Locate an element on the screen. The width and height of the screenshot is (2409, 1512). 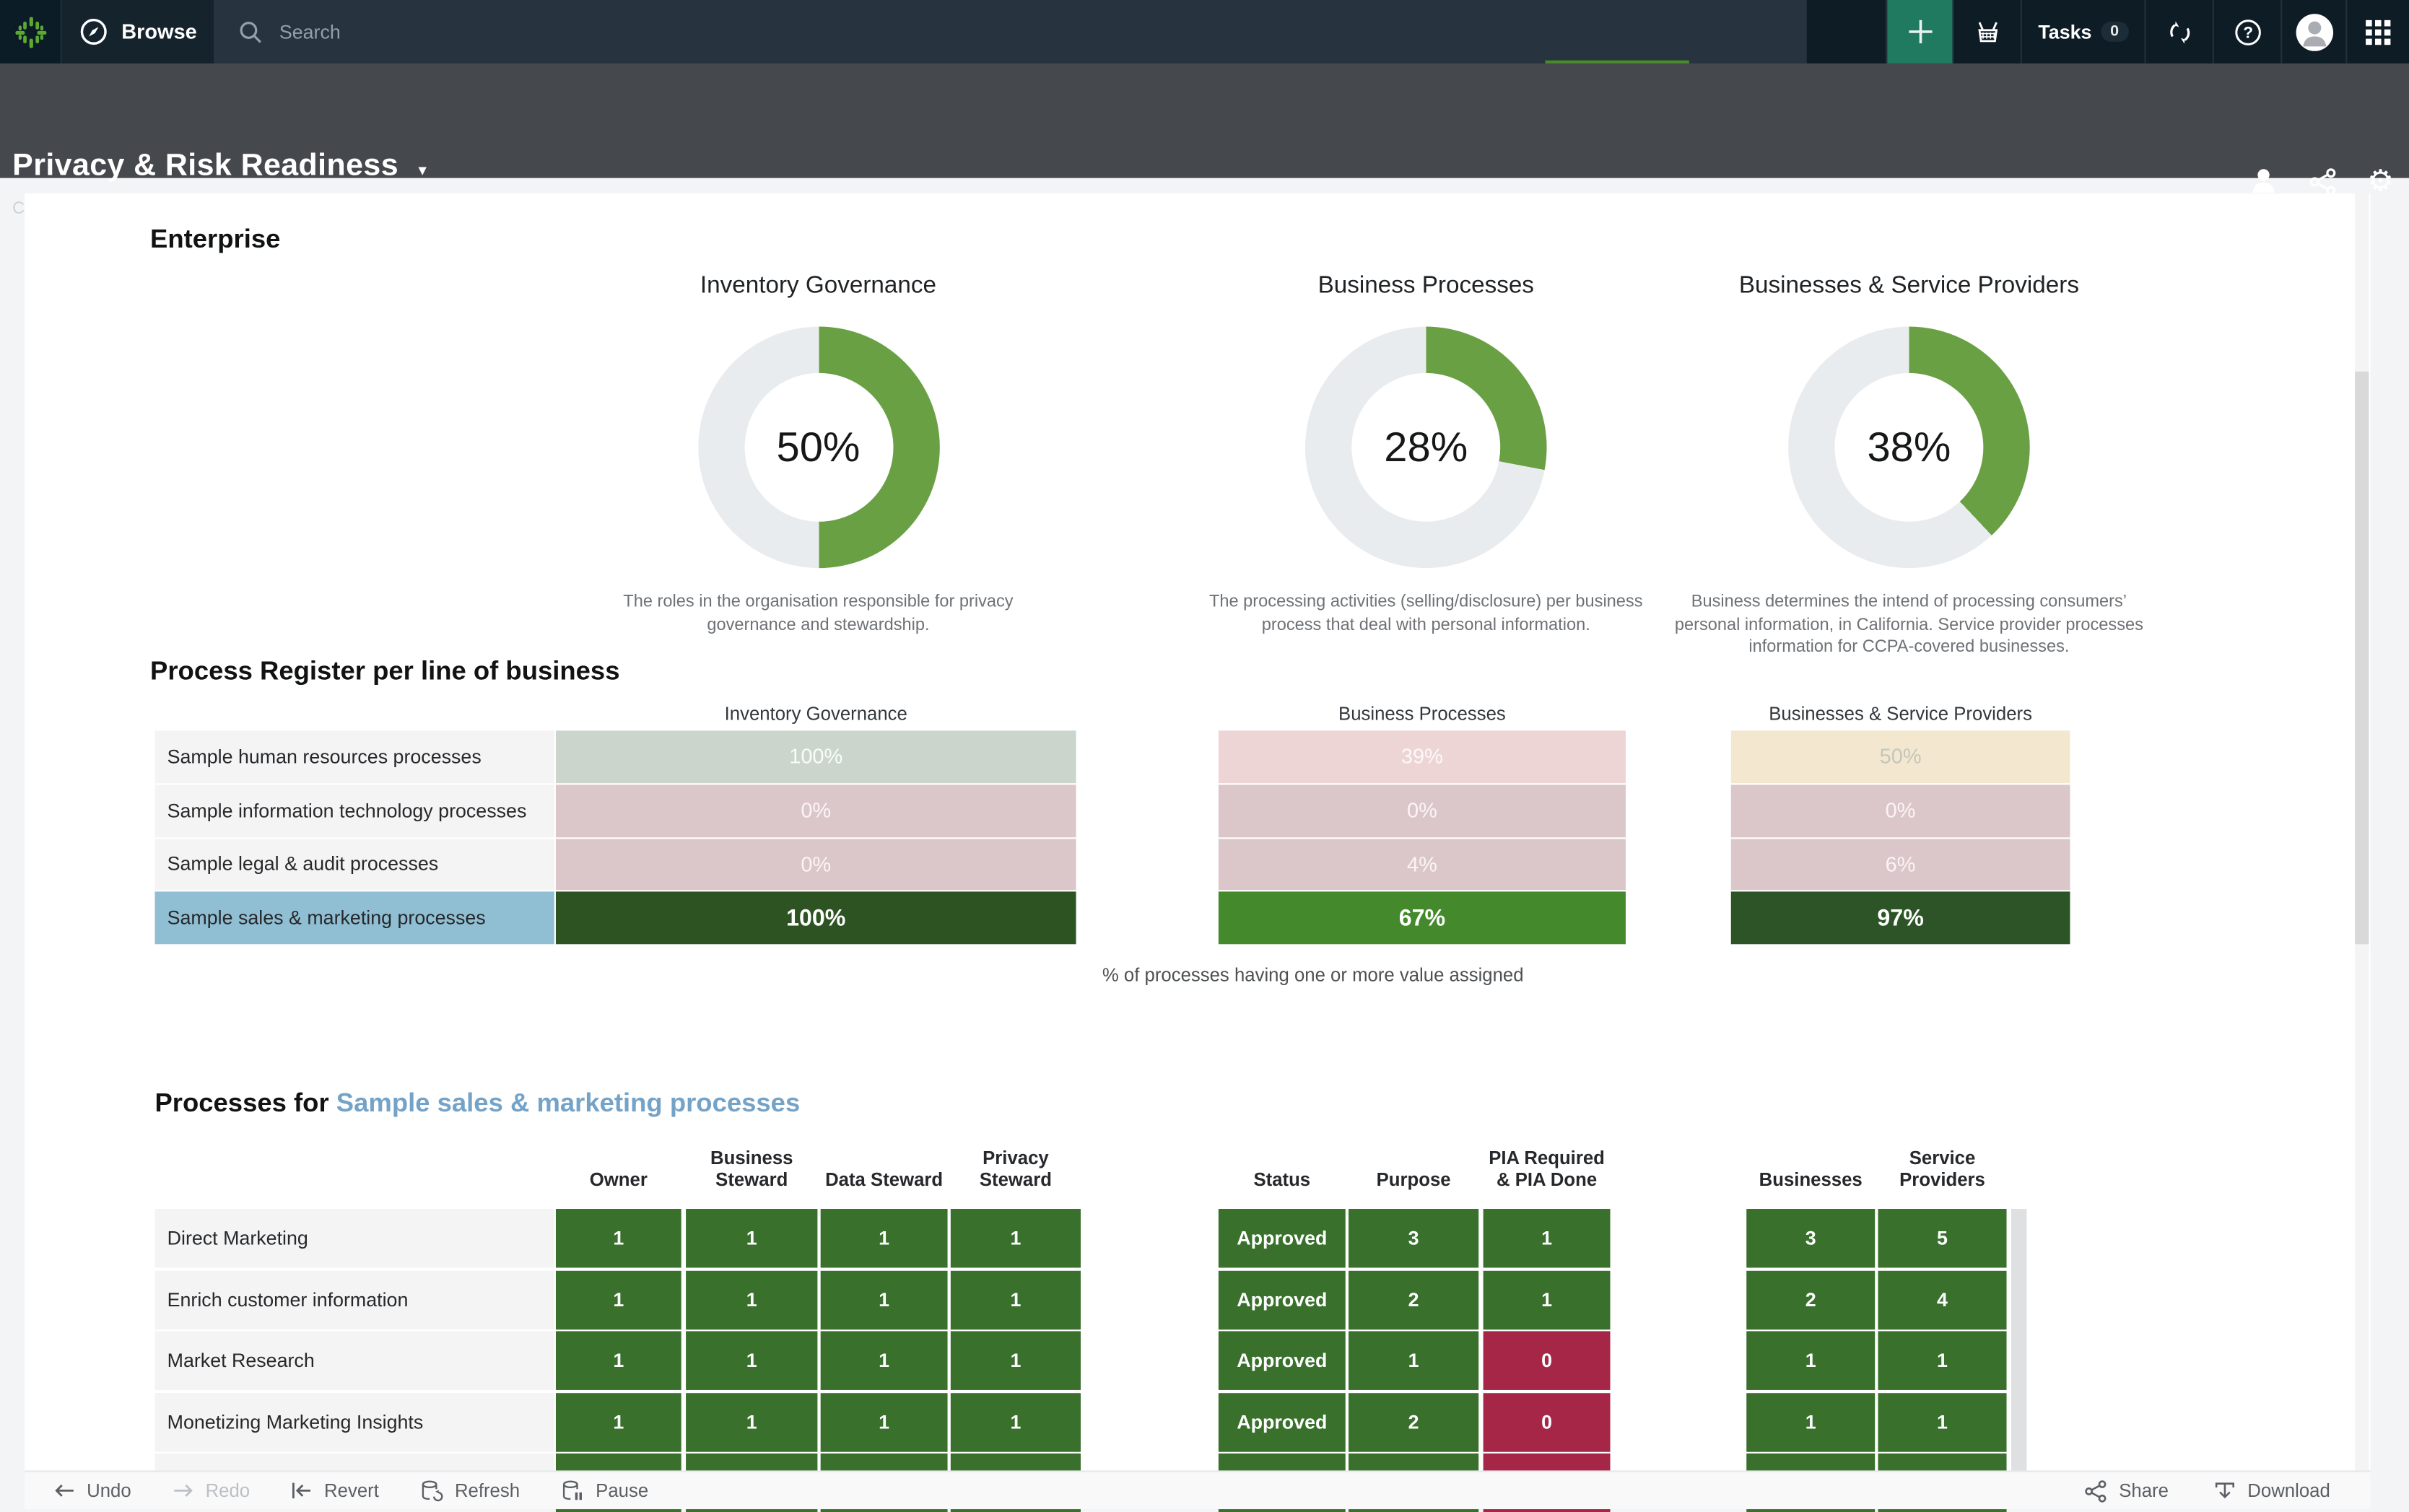
donut-title: Businesses & Service Providers is located at coordinates (1909, 285).